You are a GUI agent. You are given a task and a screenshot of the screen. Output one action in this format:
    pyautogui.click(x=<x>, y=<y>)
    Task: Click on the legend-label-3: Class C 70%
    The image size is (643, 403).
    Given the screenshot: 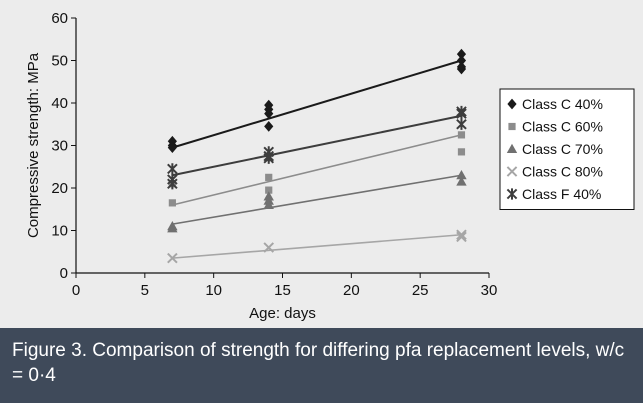 What is the action you would take?
    pyautogui.click(x=562, y=149)
    